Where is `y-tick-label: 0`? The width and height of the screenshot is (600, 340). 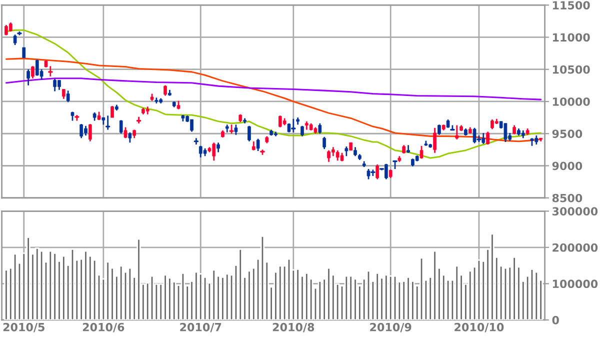
y-tick-label: 0 is located at coordinates (555, 320).